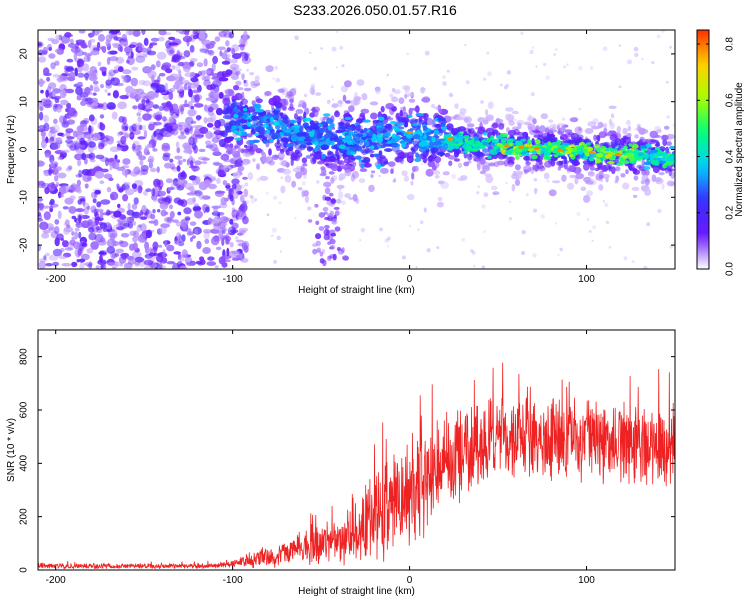 This screenshot has width=750, height=600. What do you see at coordinates (56, 580) in the screenshot?
I see `snr-x-tick-label: -200` at bounding box center [56, 580].